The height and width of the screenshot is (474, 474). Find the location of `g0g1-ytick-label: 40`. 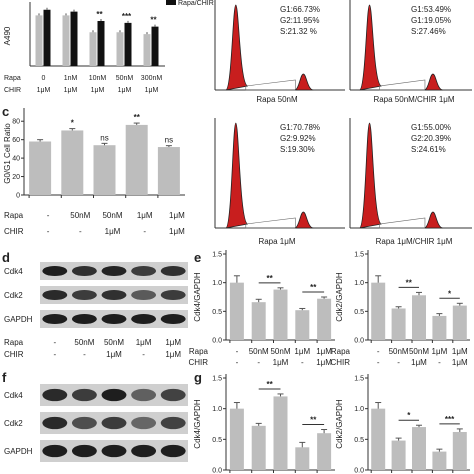

g0g1-ytick-label: 40 is located at coordinates (16, 159).